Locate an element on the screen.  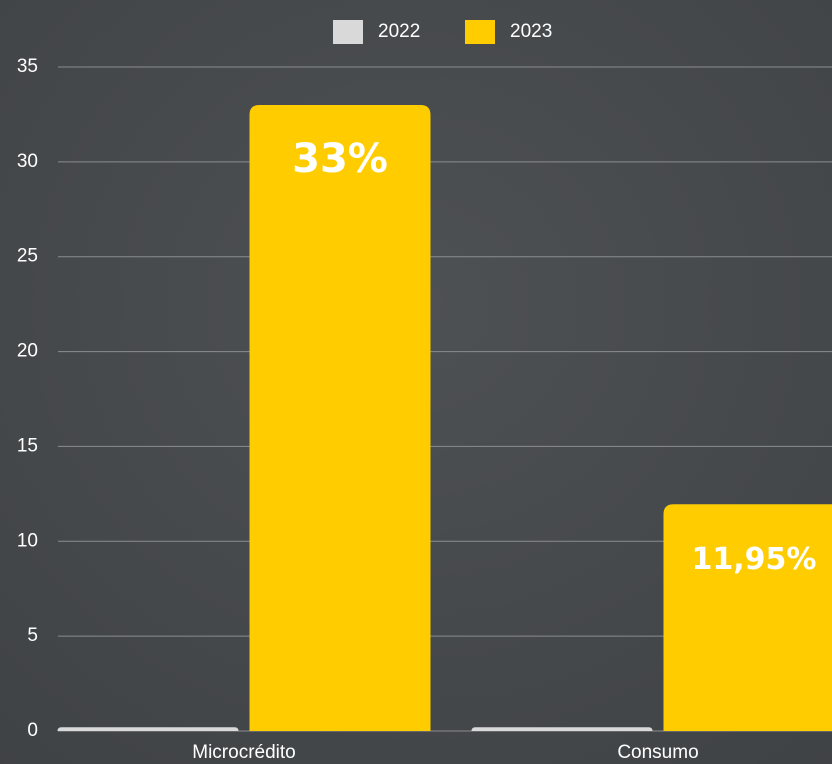
legend-label: 2023 is located at coordinates (531, 31).